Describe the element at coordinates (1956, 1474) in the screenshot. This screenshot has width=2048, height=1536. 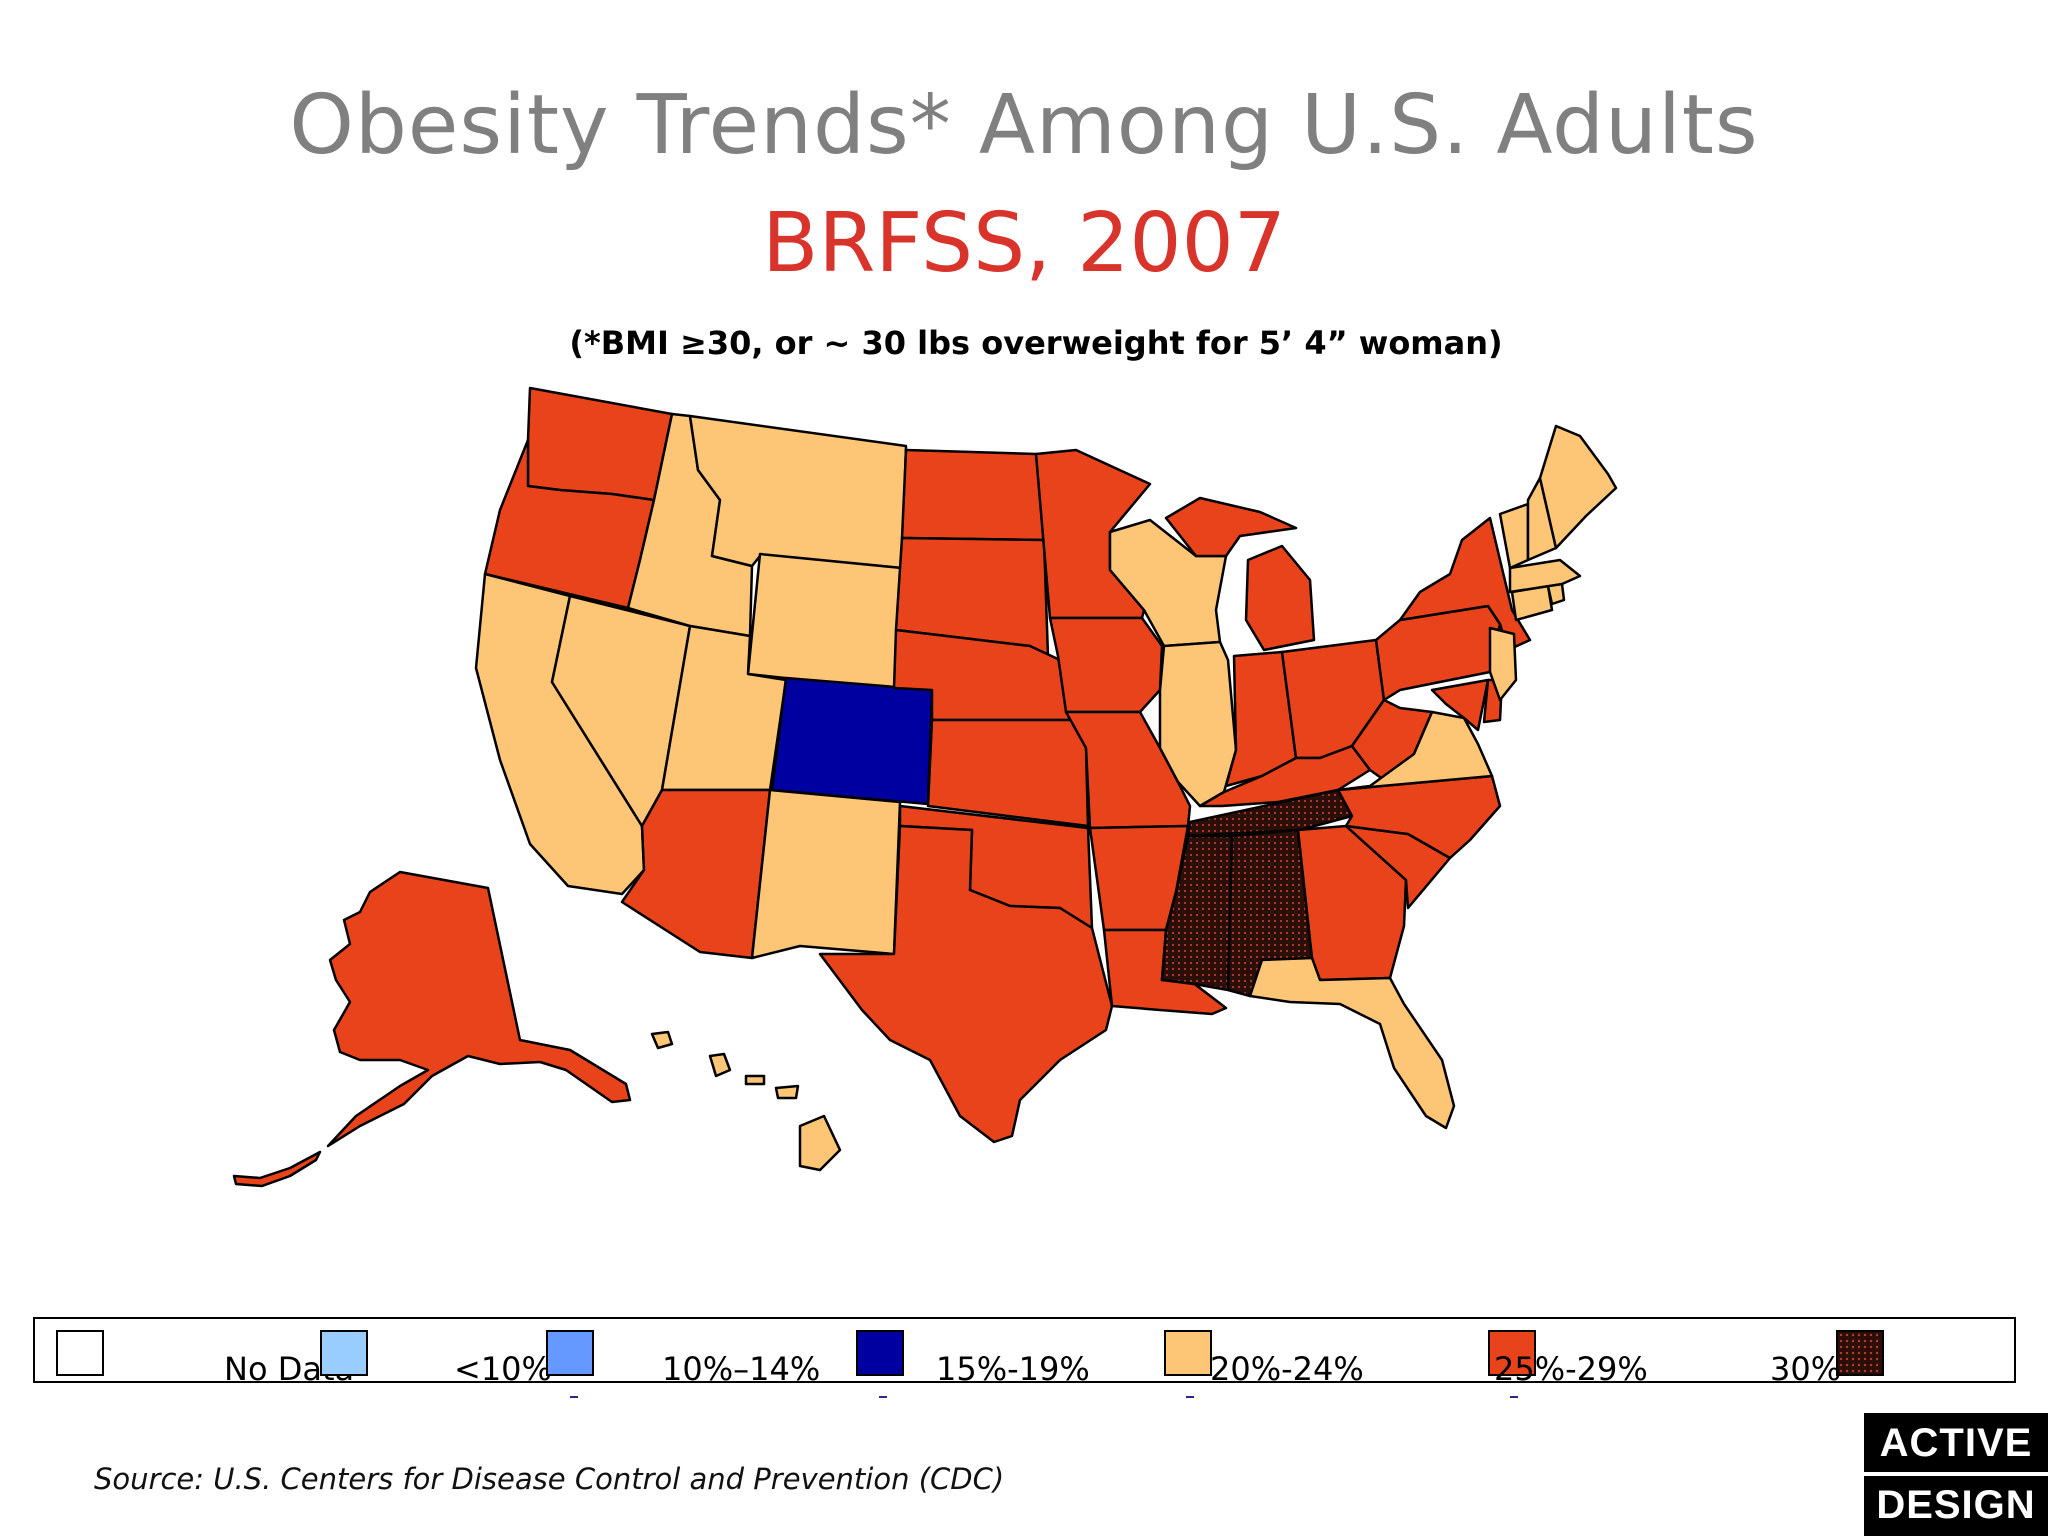
I see `active-design-logo: ACTIVE DESIGN` at that location.